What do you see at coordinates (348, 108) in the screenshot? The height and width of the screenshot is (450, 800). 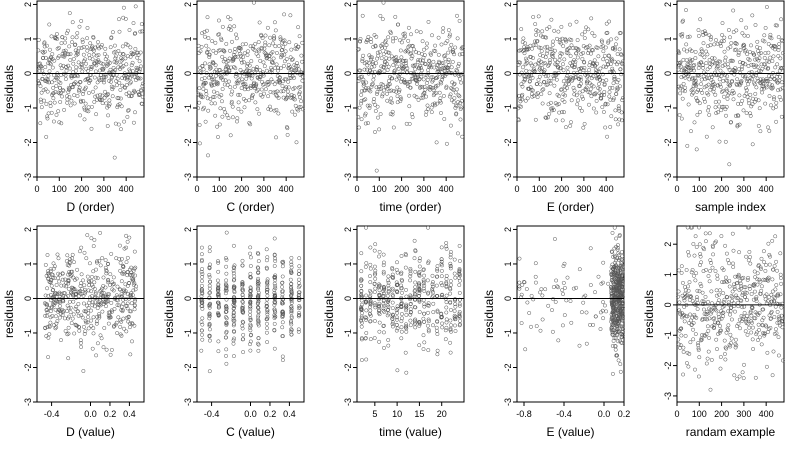 I see `y-tick-label: -1` at bounding box center [348, 108].